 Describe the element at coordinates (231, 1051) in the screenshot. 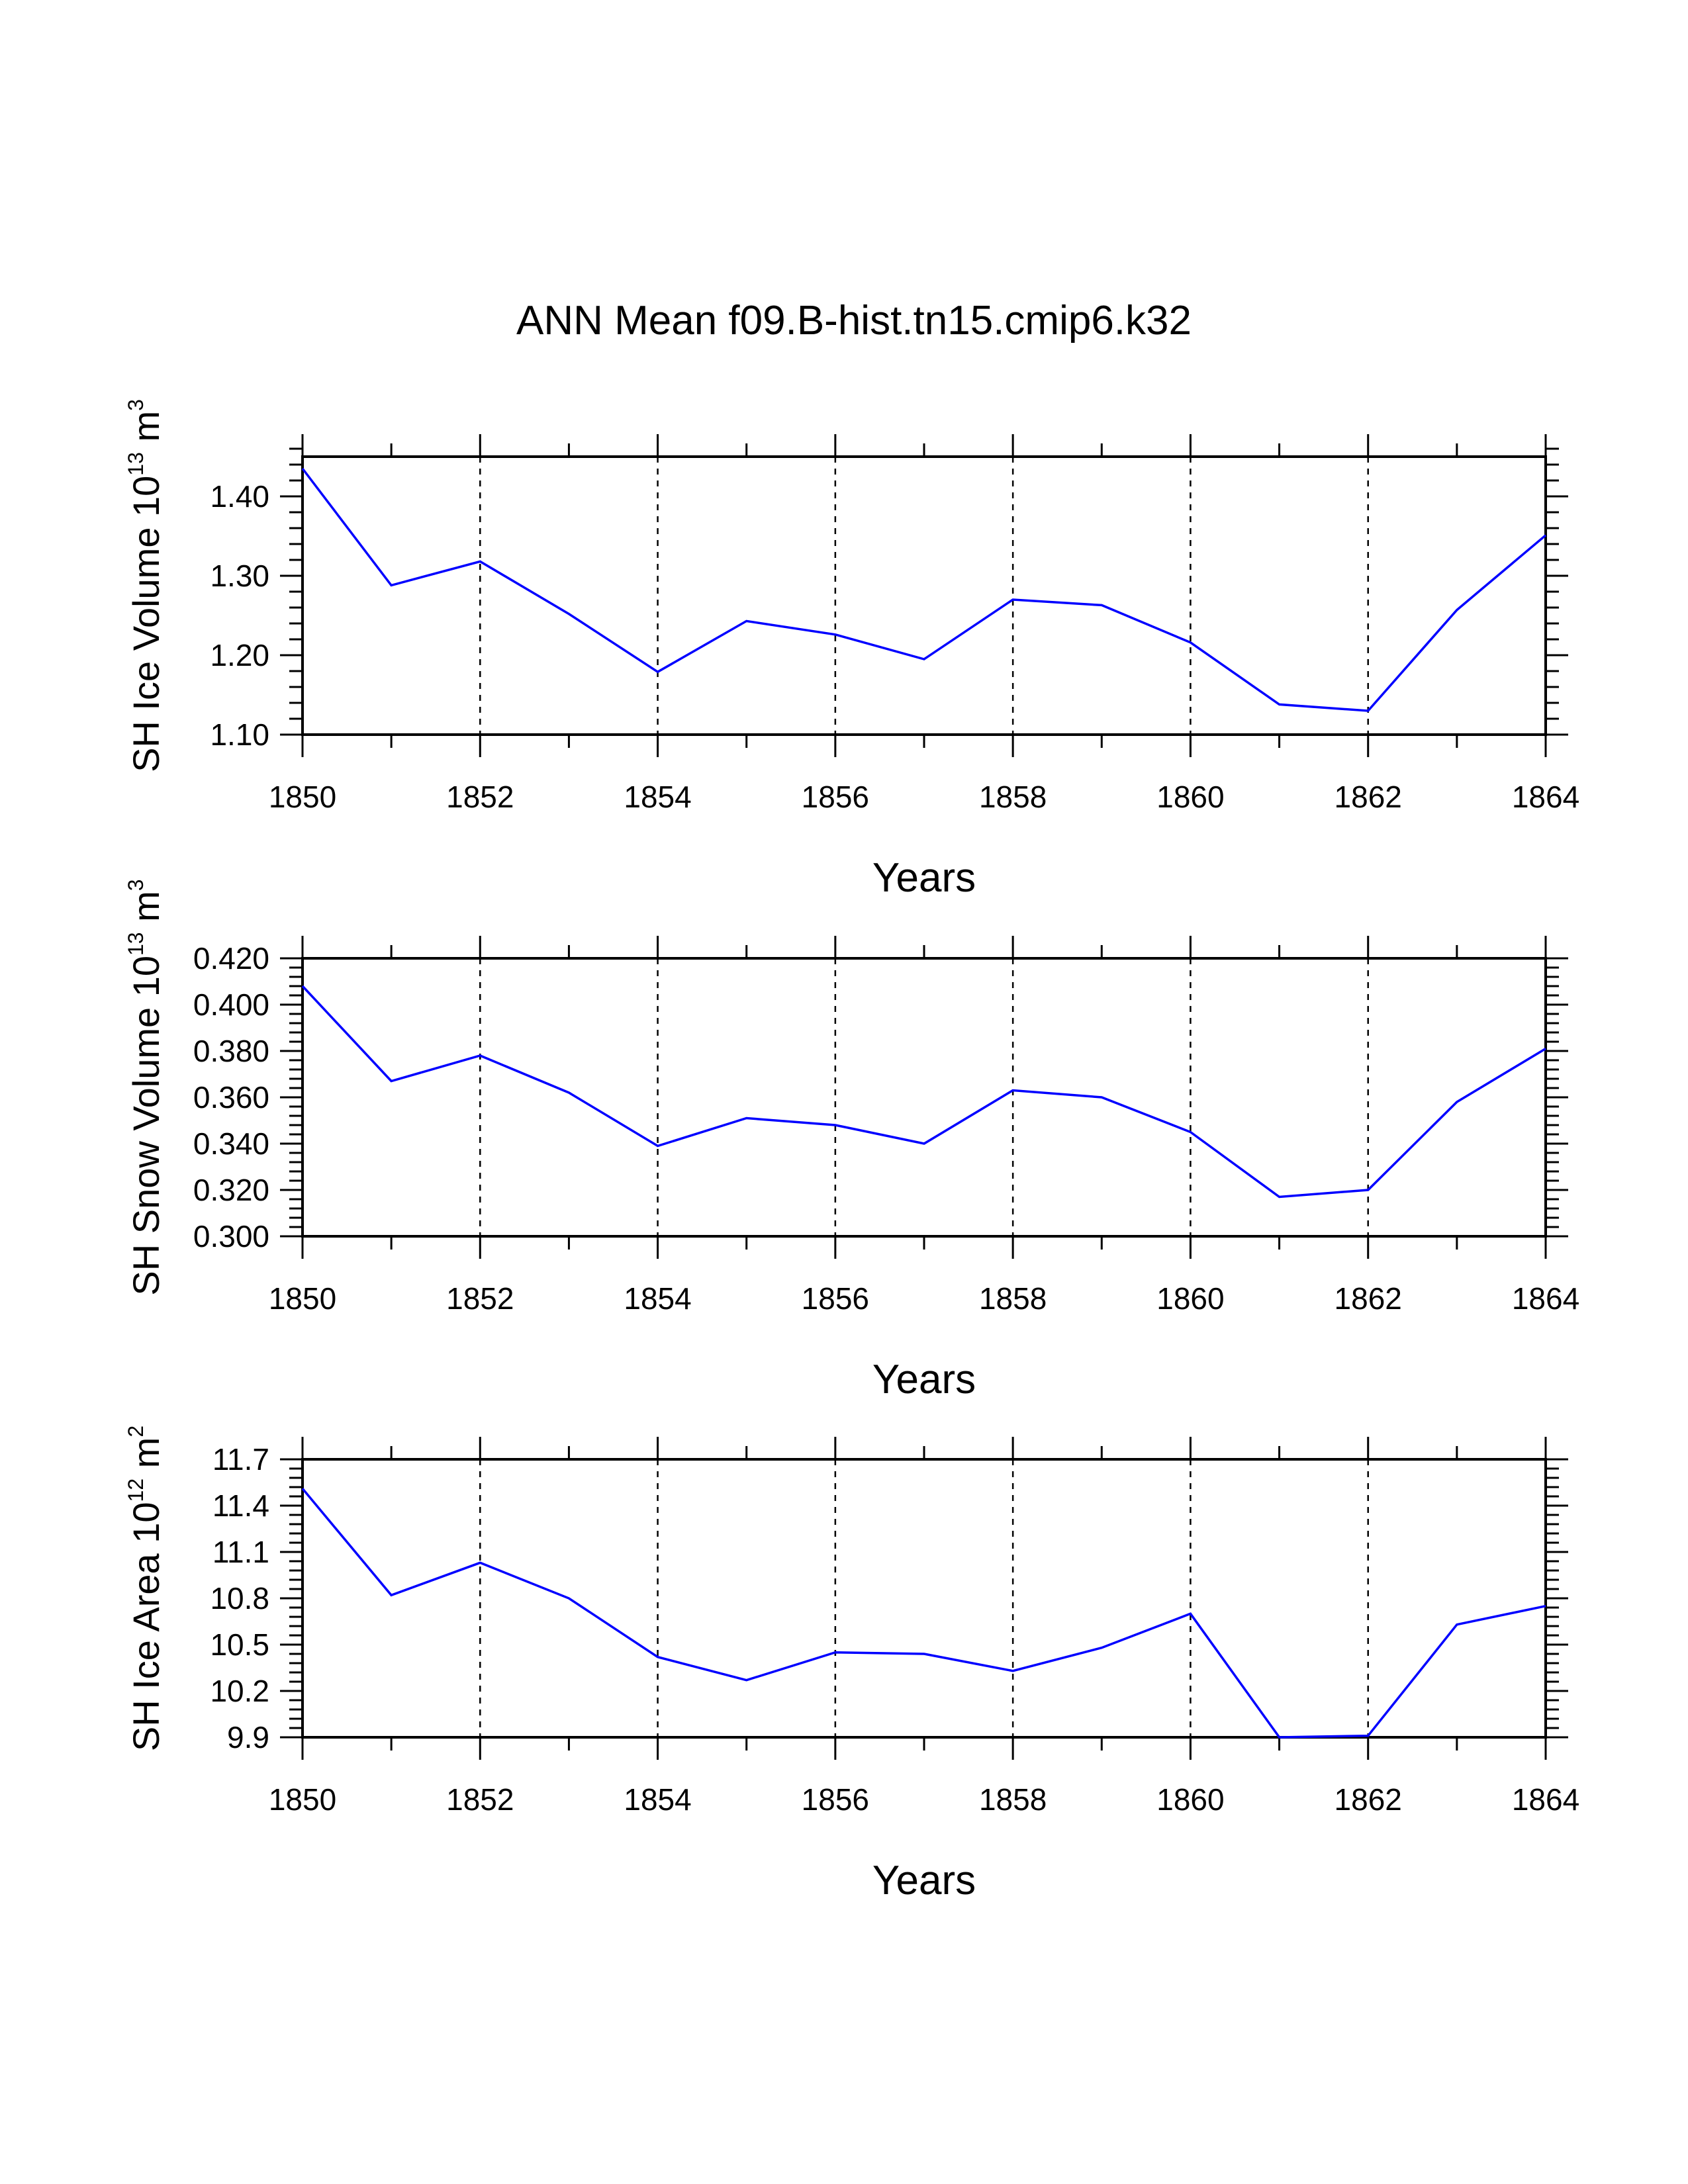

I see `y-tick-label: 0.380` at that location.